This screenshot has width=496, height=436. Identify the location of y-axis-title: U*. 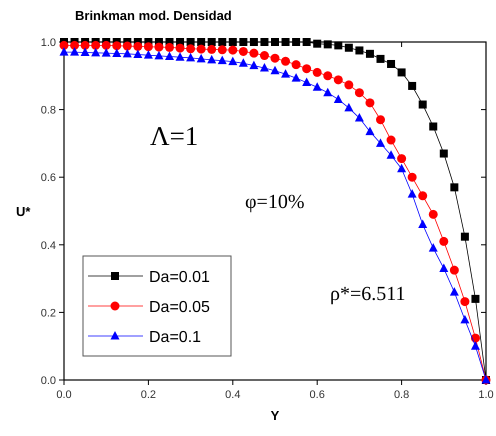
(24, 211).